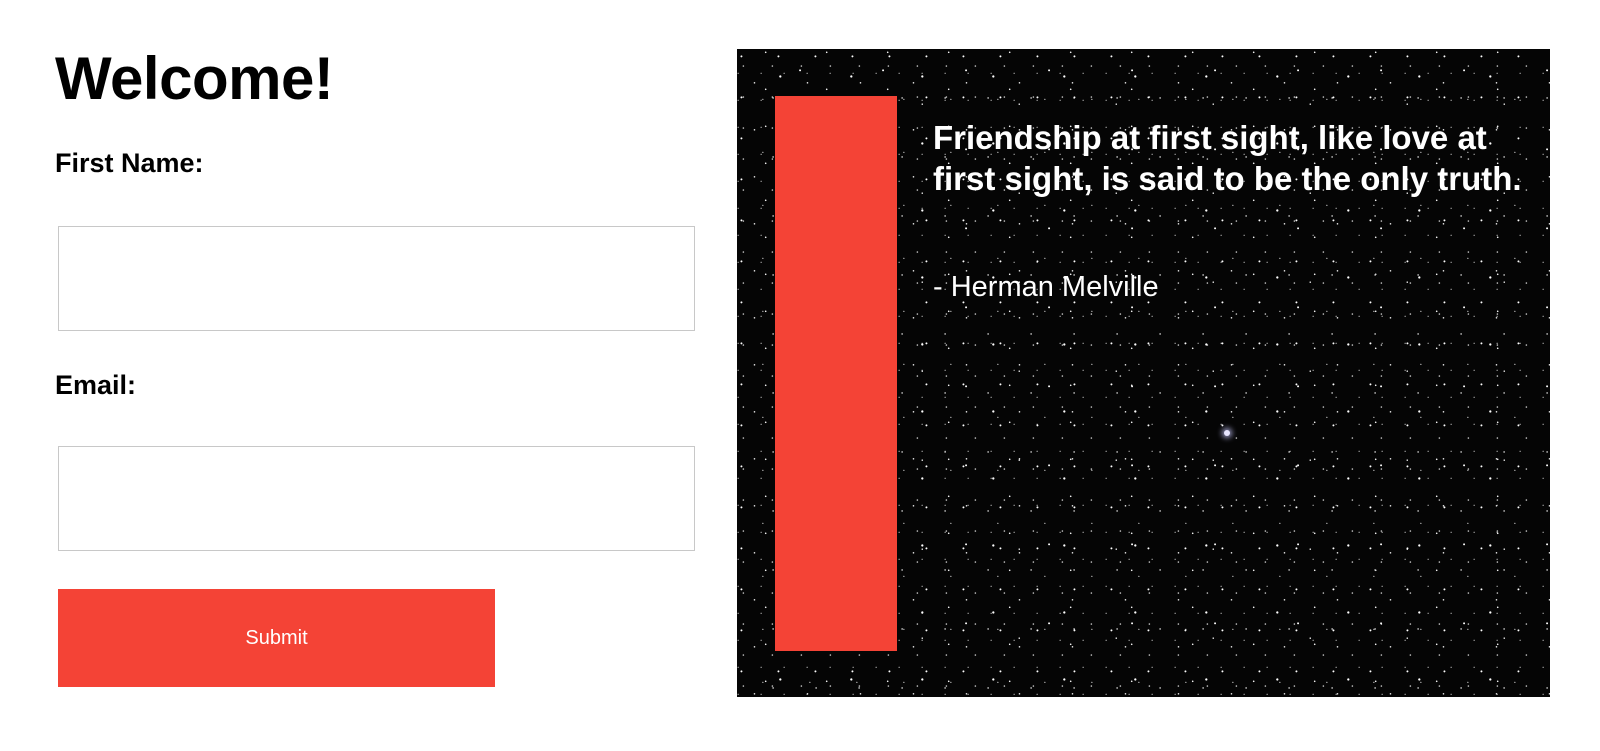 The width and height of the screenshot is (1600, 751). What do you see at coordinates (96, 385) in the screenshot?
I see `email-label: Email:` at bounding box center [96, 385].